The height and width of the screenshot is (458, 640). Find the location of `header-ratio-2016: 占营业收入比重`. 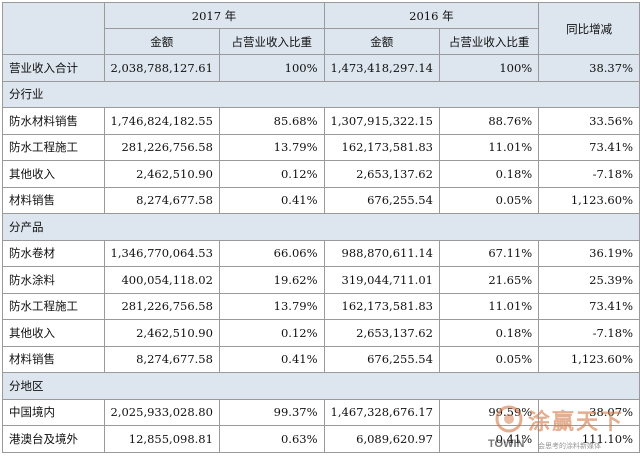

header-ratio-2016: 占营业收入比重 is located at coordinates (489, 41).